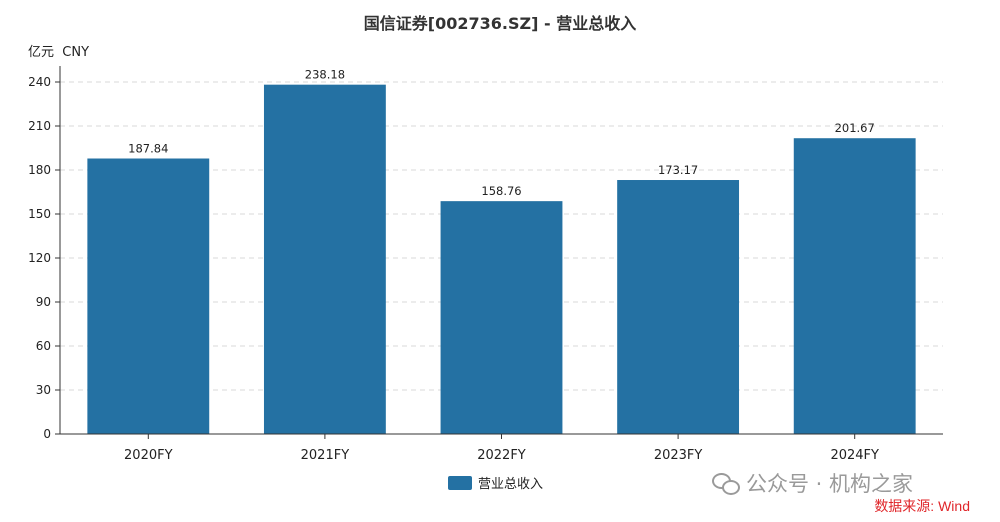 Image resolution: width=1000 pixels, height=522 pixels. What do you see at coordinates (58, 52) in the screenshot?
I see `y-unit-label: 亿元 CNY` at bounding box center [58, 52].